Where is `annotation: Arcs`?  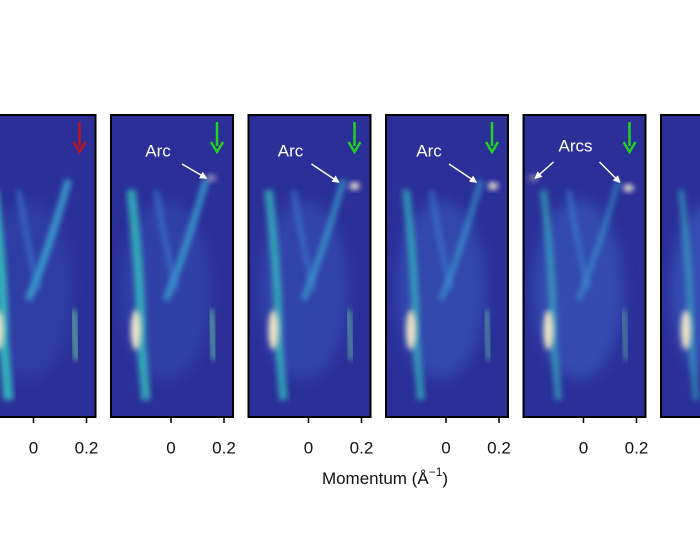 annotation: Arcs is located at coordinates (576, 145).